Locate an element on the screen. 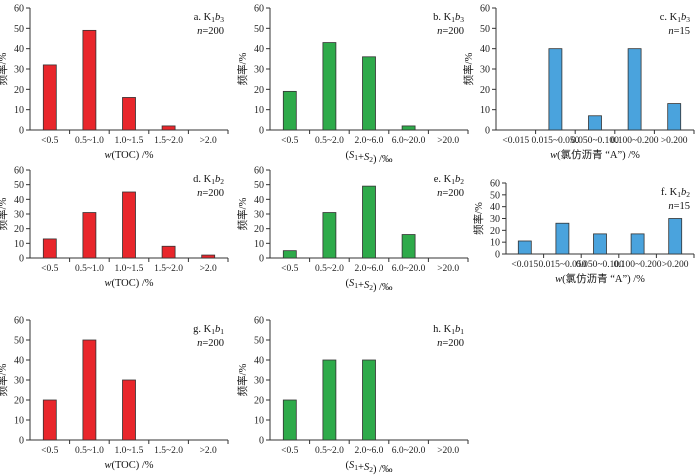 The image size is (700, 476). x-tick-label: 0.015~0.050 is located at coordinates (562, 265).